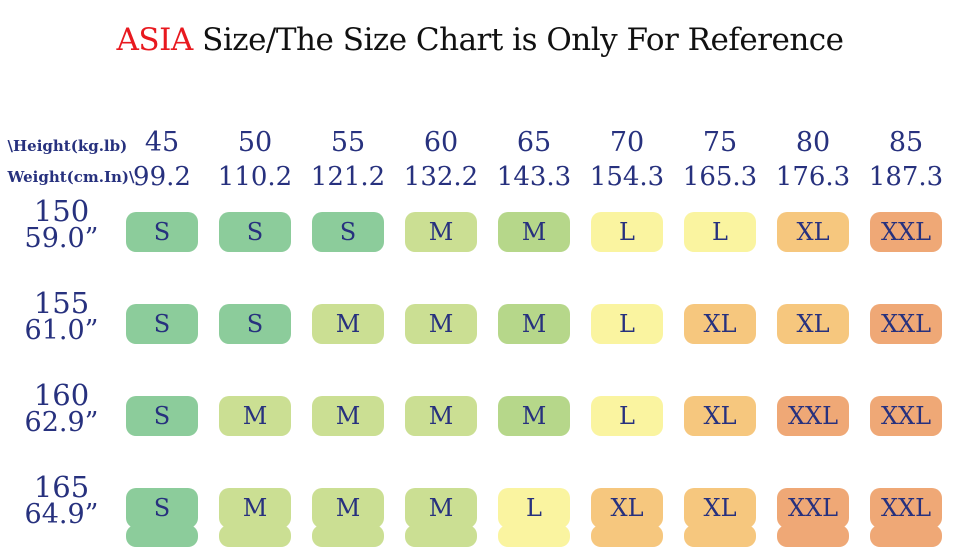 This screenshot has height=556, width=960. What do you see at coordinates (480, 536) in the screenshot?
I see `table-row-partial` at bounding box center [480, 536].